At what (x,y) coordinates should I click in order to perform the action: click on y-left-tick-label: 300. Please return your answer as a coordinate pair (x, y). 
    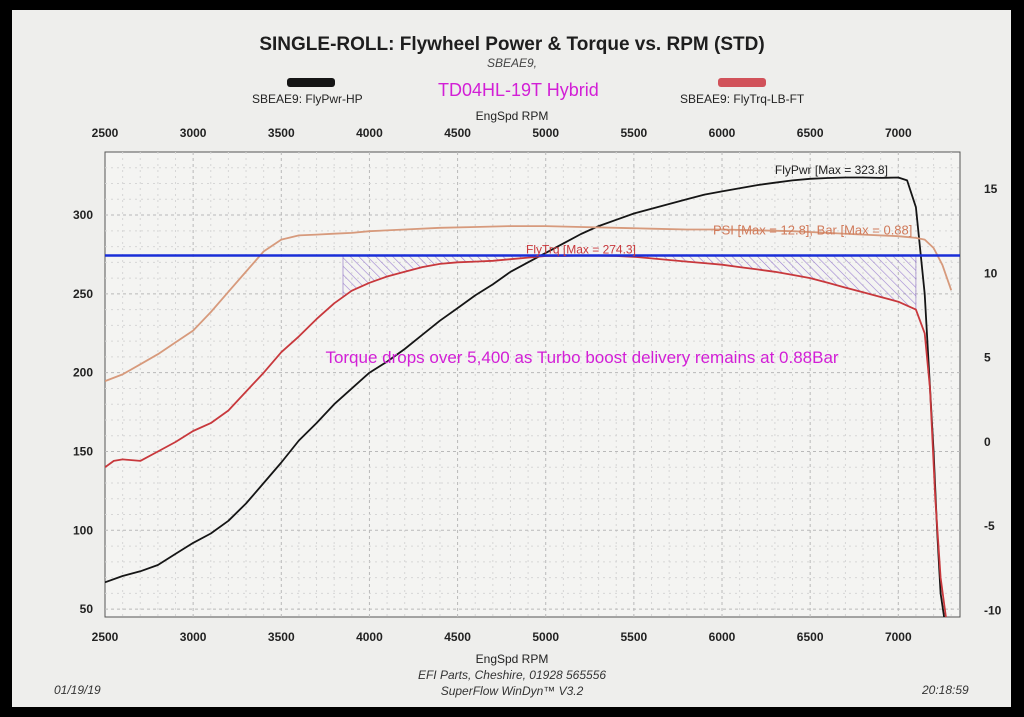
    Looking at the image, I should click on (83, 215).